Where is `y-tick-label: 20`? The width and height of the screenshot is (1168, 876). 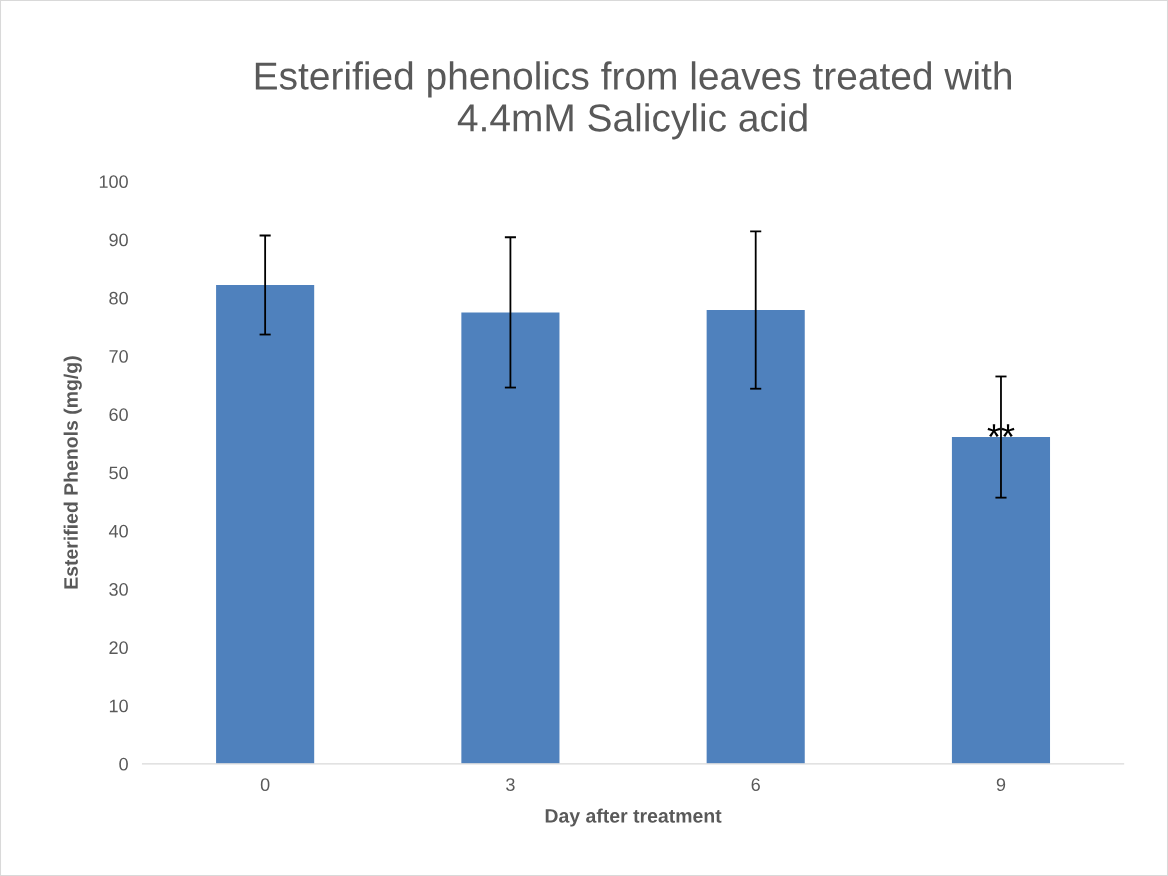
y-tick-label: 20 is located at coordinates (118, 648).